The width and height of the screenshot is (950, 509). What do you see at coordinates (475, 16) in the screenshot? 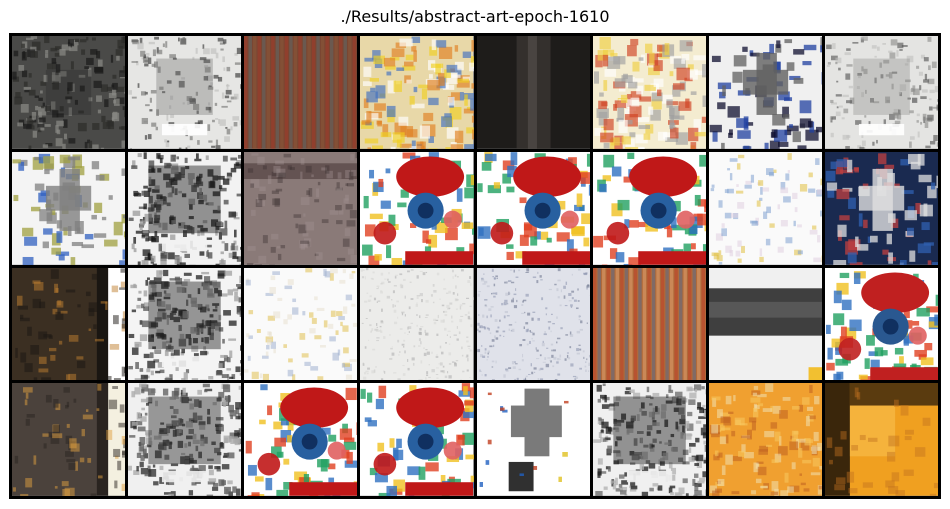
I see `figure-title: ./Results/abstract-art-epoch-1610` at bounding box center [475, 16].